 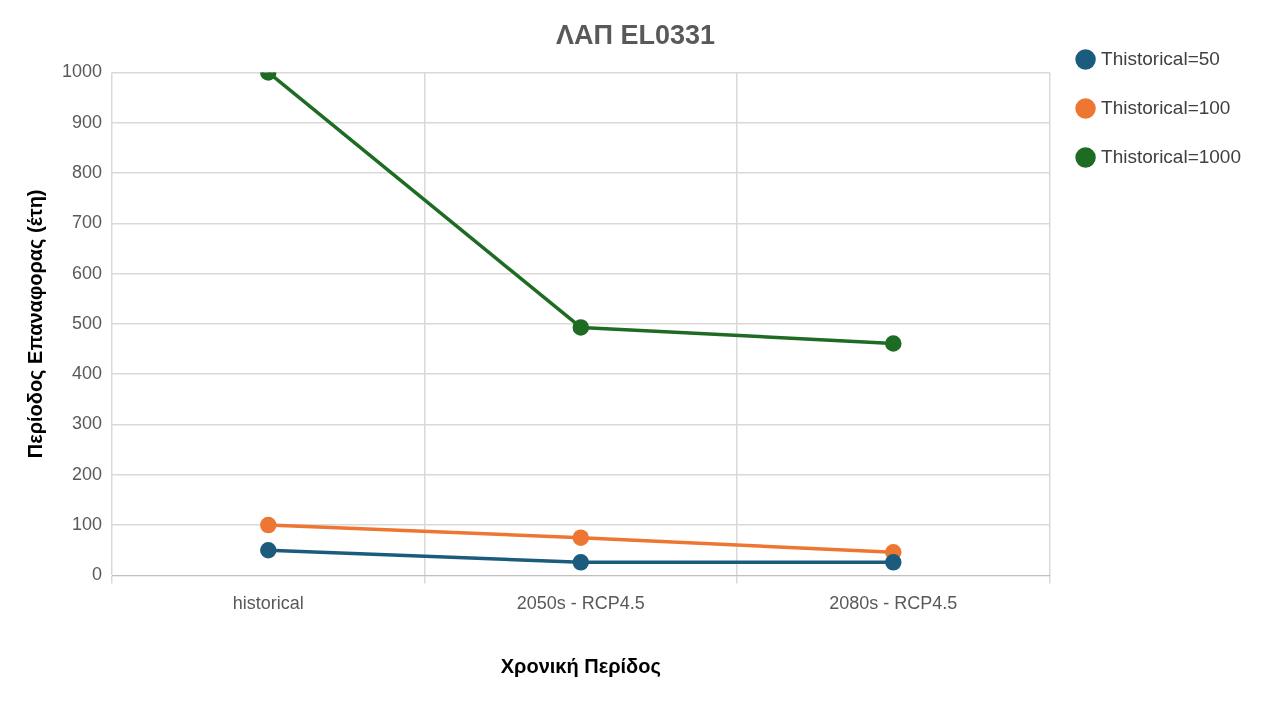 I want to click on y-tick-label: 600, so click(x=87, y=272).